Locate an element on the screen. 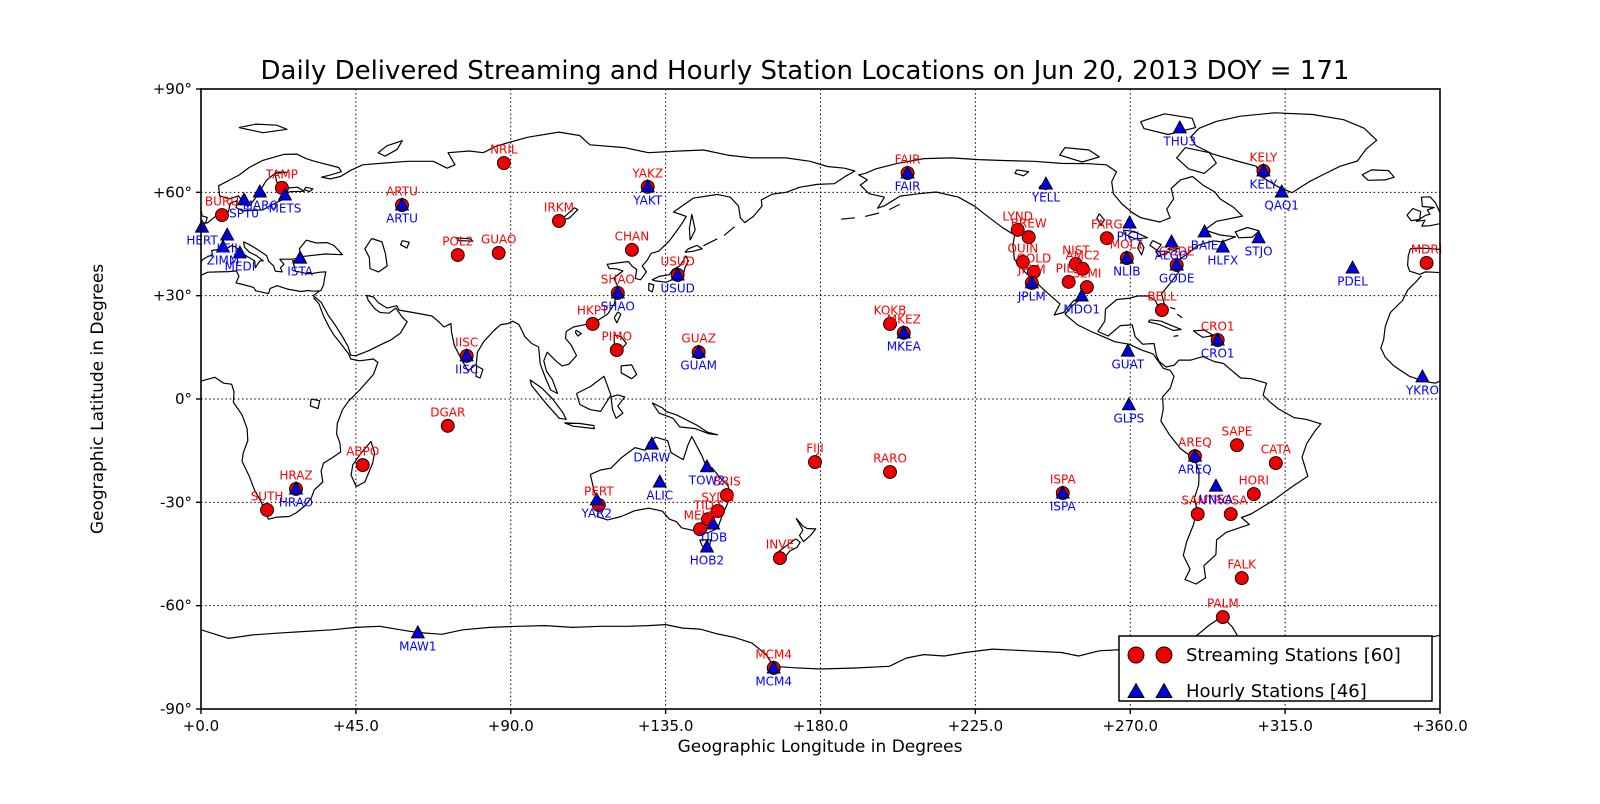 The height and width of the screenshot is (804, 1600). station-label-hourly-ARTU: ARTU is located at coordinates (402, 219).